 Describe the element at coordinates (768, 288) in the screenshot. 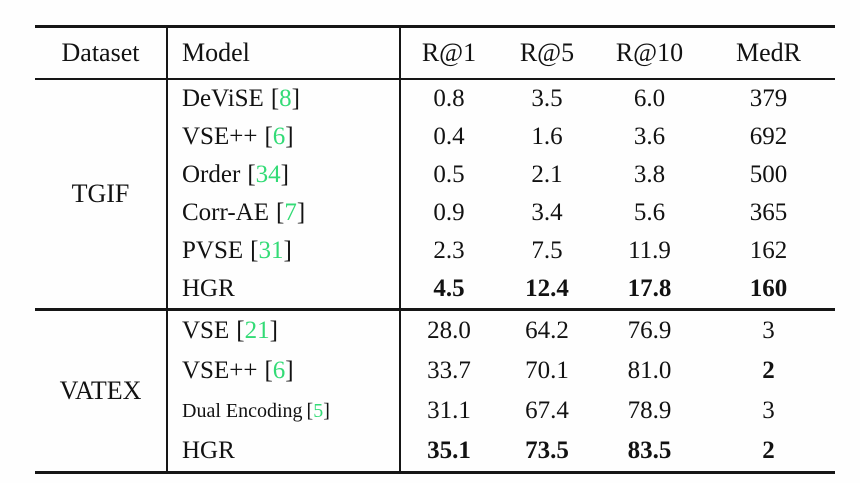

I see `metric-value-medr: 160` at that location.